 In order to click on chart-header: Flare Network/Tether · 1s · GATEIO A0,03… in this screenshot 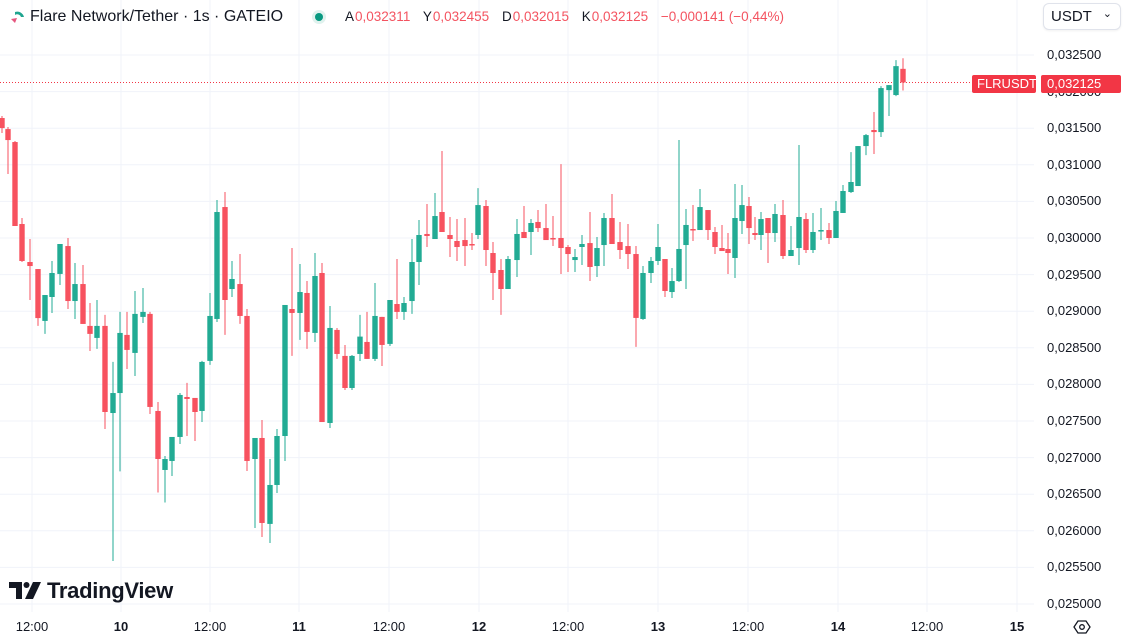, I will do `click(515, 17)`.